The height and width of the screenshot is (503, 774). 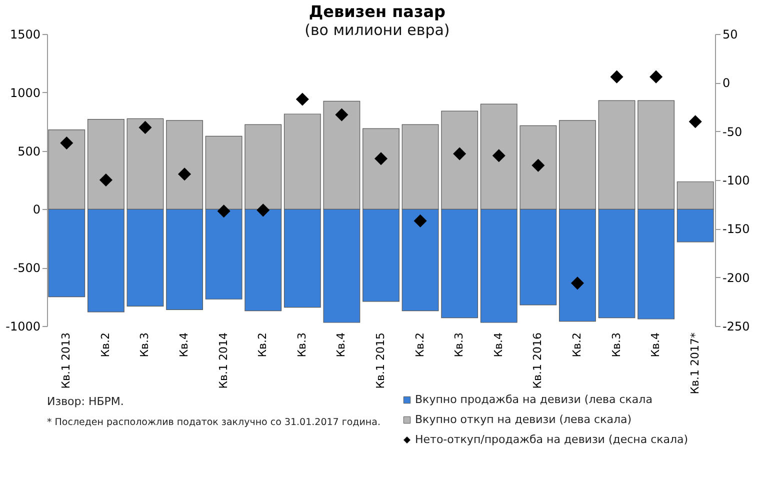 I want to click on y-tick-label: 0, so click(x=36, y=209).